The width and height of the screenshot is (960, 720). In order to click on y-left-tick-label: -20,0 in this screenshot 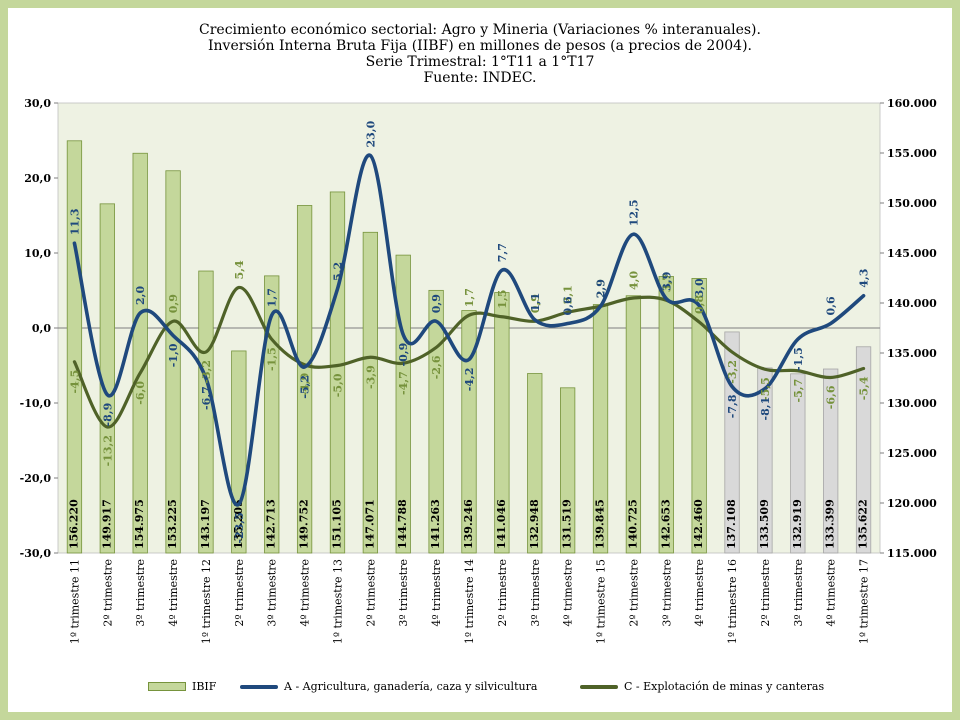, I will do `click(36, 478)`.